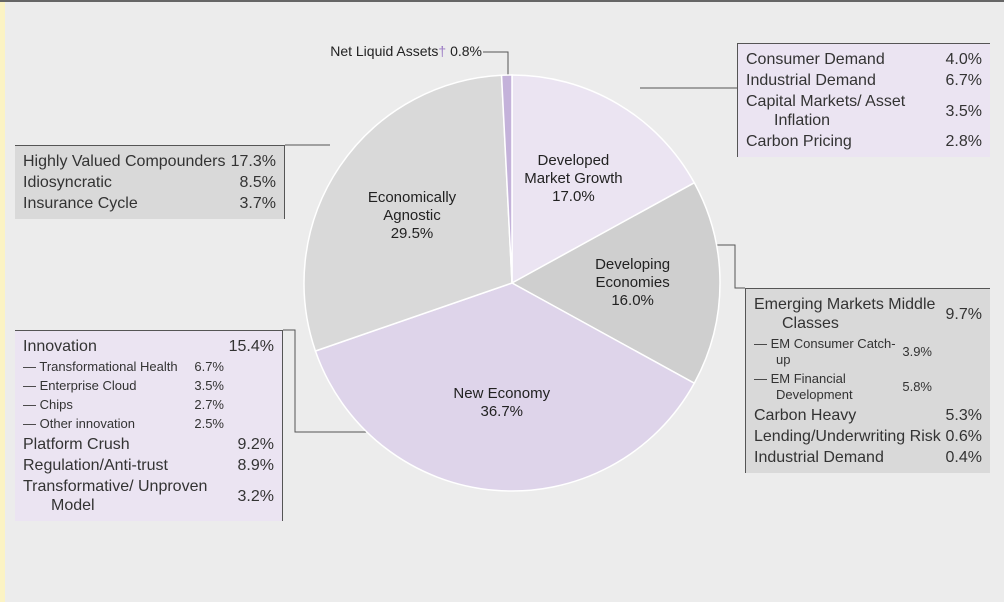 Image resolution: width=1004 pixels, height=602 pixels. I want to click on callout-row: Regulation/Anti-trust 8.9%, so click(148, 465).